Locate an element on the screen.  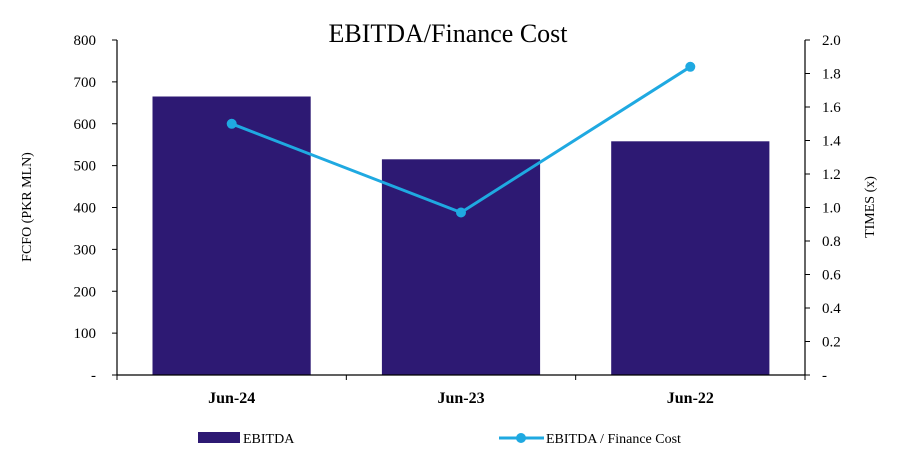
right-y-ticks: - 0.2 0.4 0.6 0.8 1.0 1.2 1.4 1.6 1.8 2.0 is located at coordinates (823, 208).